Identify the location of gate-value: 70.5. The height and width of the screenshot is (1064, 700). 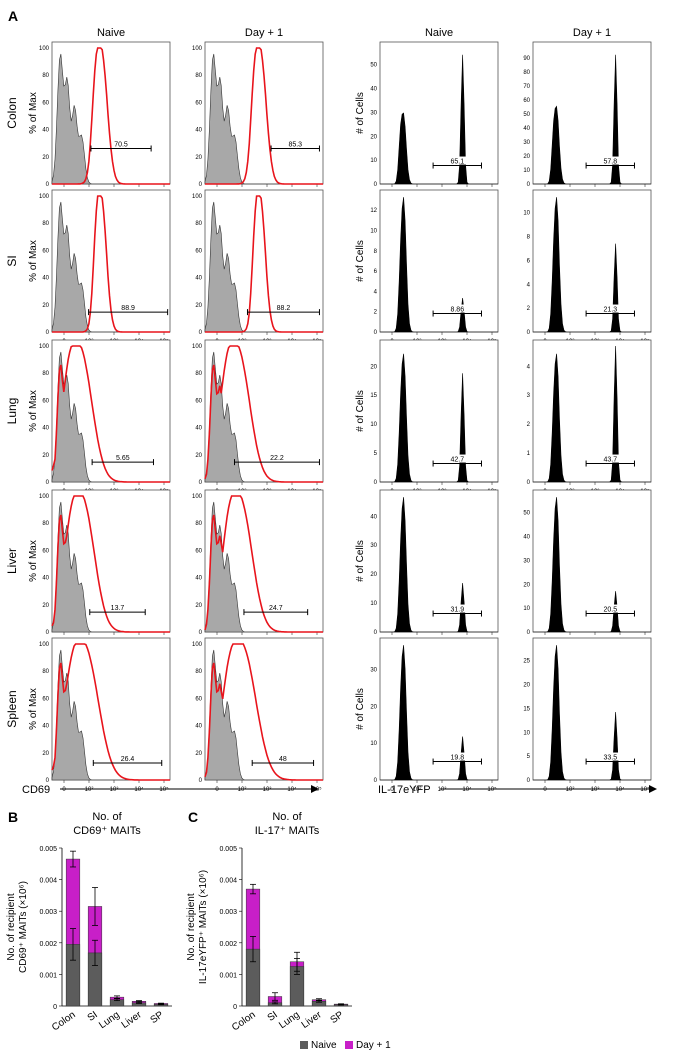
(121, 145).